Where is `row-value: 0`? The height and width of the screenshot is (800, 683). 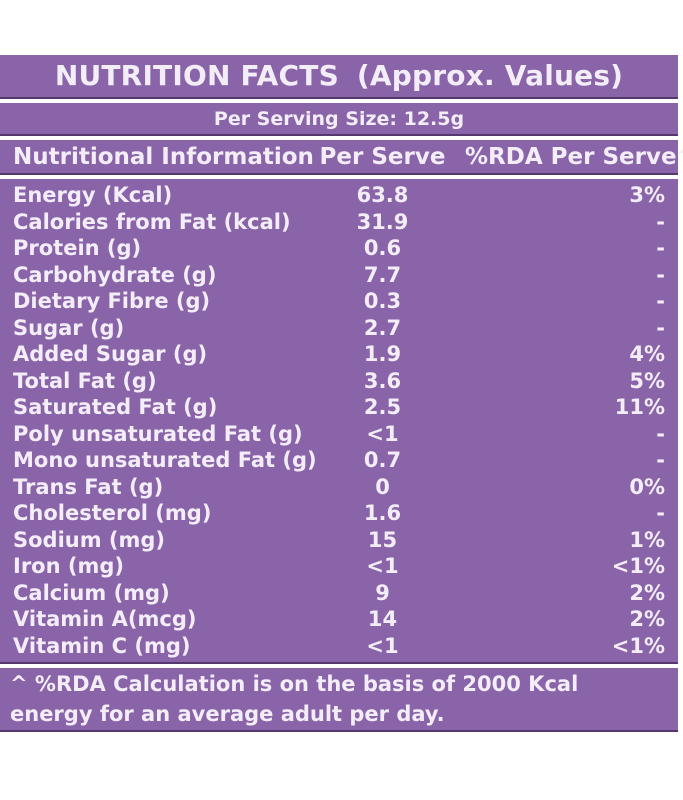 row-value: 0 is located at coordinates (382, 486).